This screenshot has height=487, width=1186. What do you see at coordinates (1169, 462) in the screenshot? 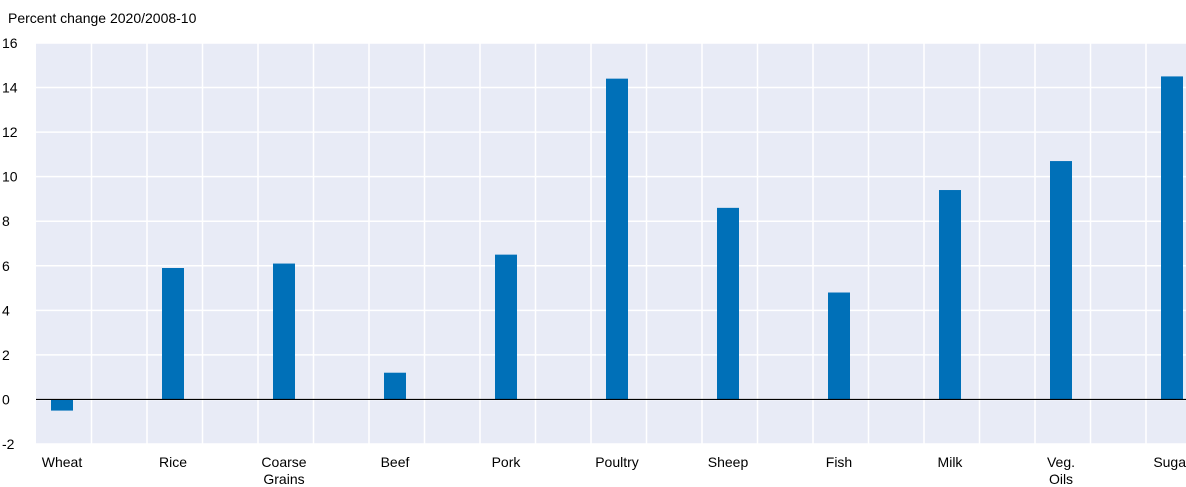
I see `x-tick-label: Sugar` at bounding box center [1169, 462].